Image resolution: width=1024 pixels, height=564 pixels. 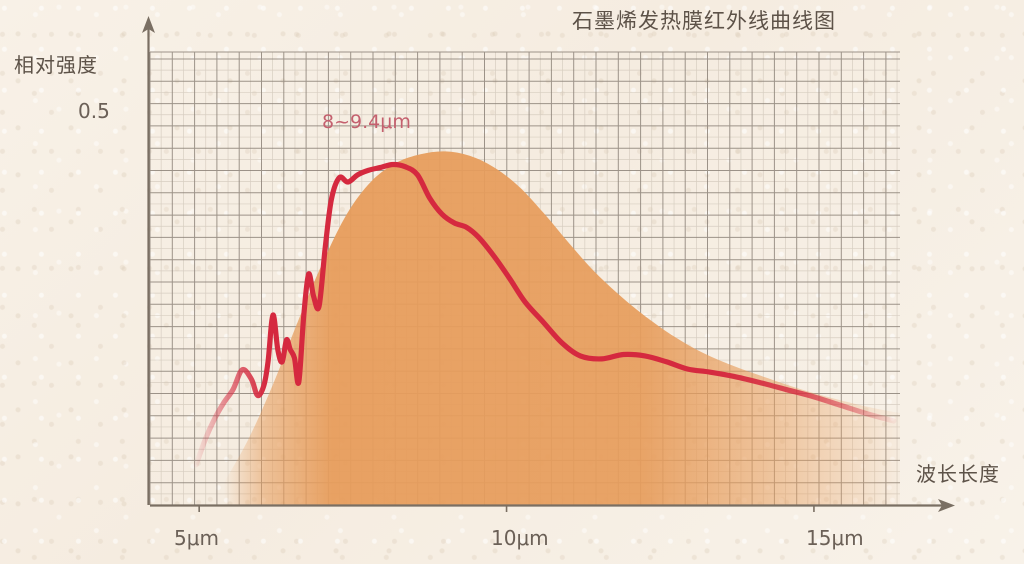 I want to click on chart-title: 石墨烯发热膜红外线曲线图, so click(x=704, y=21).